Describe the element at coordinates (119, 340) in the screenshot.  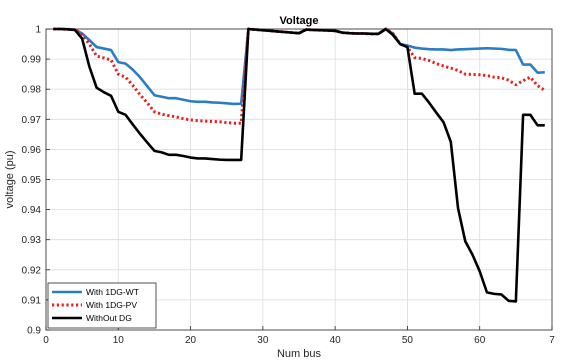
I see `x-tick-label: 10` at that location.